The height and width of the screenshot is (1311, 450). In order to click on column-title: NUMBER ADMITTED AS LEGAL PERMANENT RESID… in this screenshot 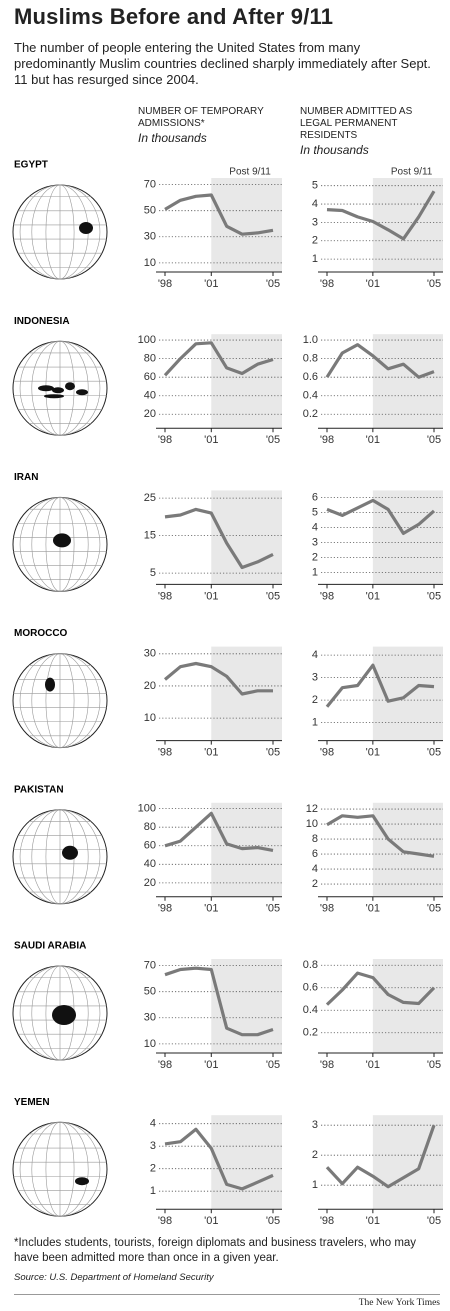, I will do `click(356, 123)`.